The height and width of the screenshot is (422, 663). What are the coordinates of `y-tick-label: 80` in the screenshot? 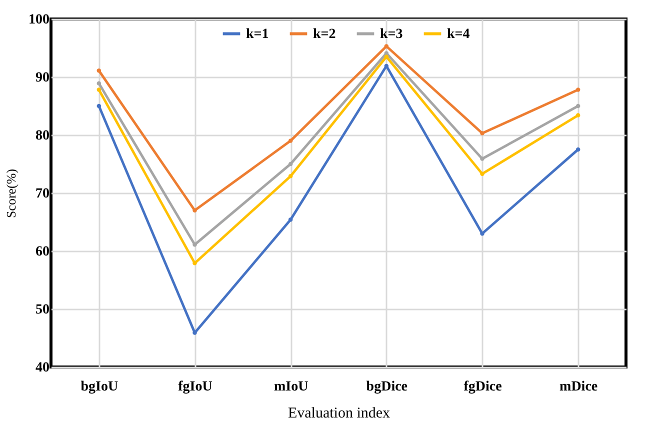 It's located at (43, 136).